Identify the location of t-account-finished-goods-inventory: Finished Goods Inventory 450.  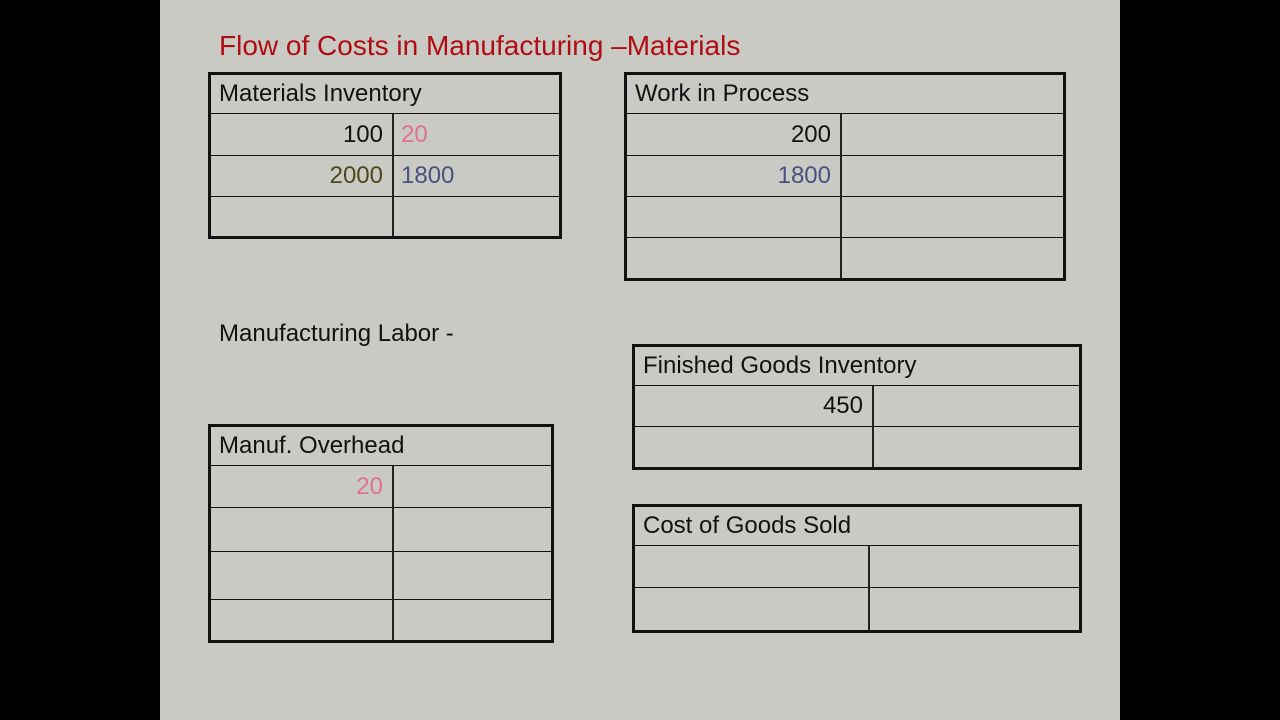
(857, 407).